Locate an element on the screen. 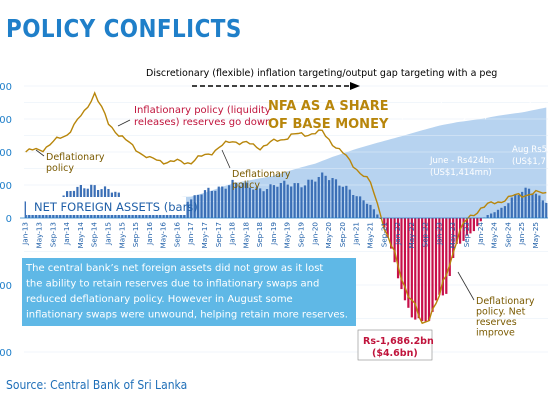 The width and height of the screenshot is (560, 416). deflationary-policy-label-3: policy. Net is located at coordinates (501, 312).